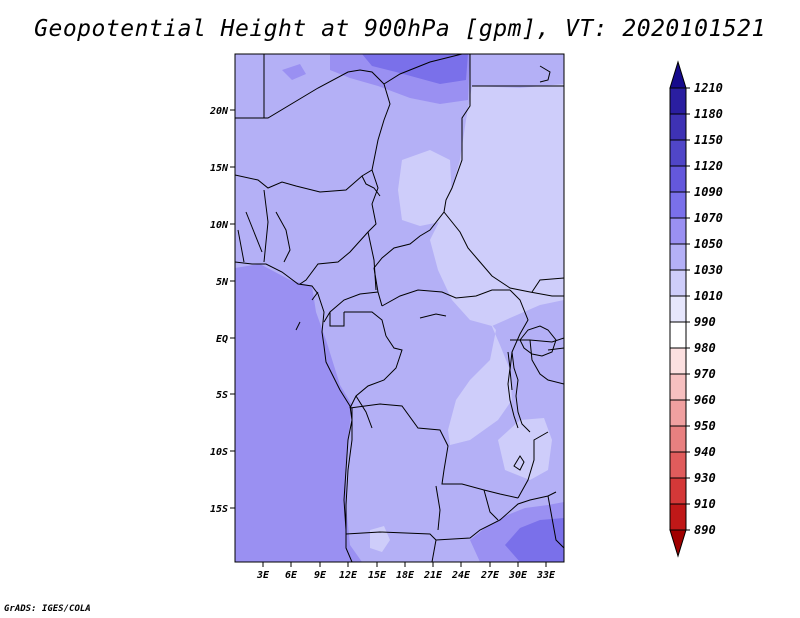 This screenshot has width=800, height=618. I want to click on lat-tick: 10N, so click(222, 225).